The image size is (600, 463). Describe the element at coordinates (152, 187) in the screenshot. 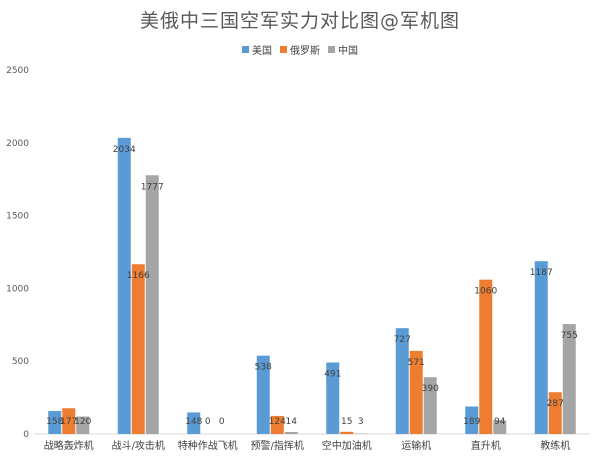

I see `data-label: 1777` at that location.